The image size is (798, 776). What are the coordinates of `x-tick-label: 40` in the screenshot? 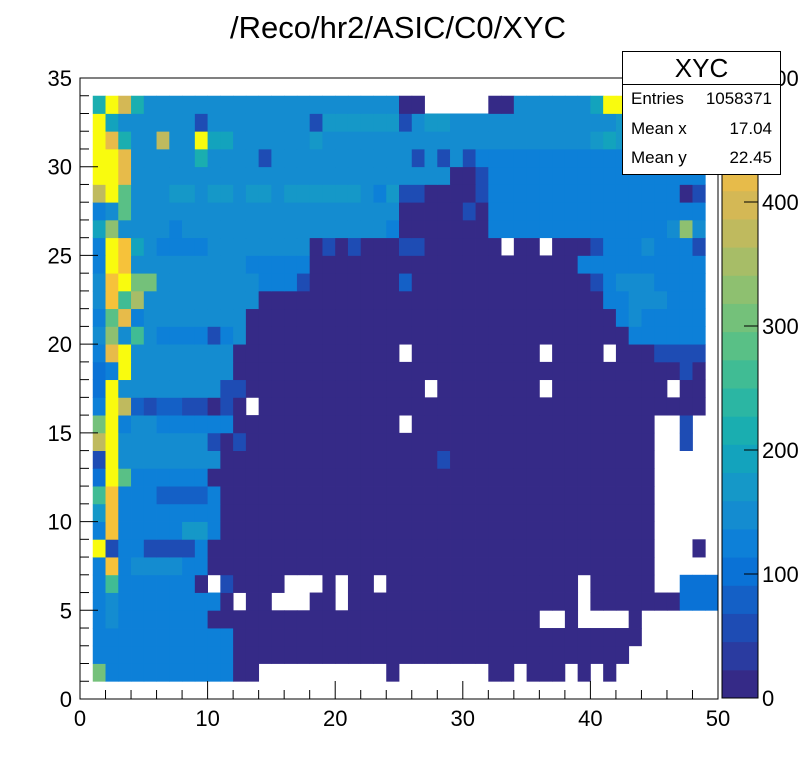 It's located at (590, 718).